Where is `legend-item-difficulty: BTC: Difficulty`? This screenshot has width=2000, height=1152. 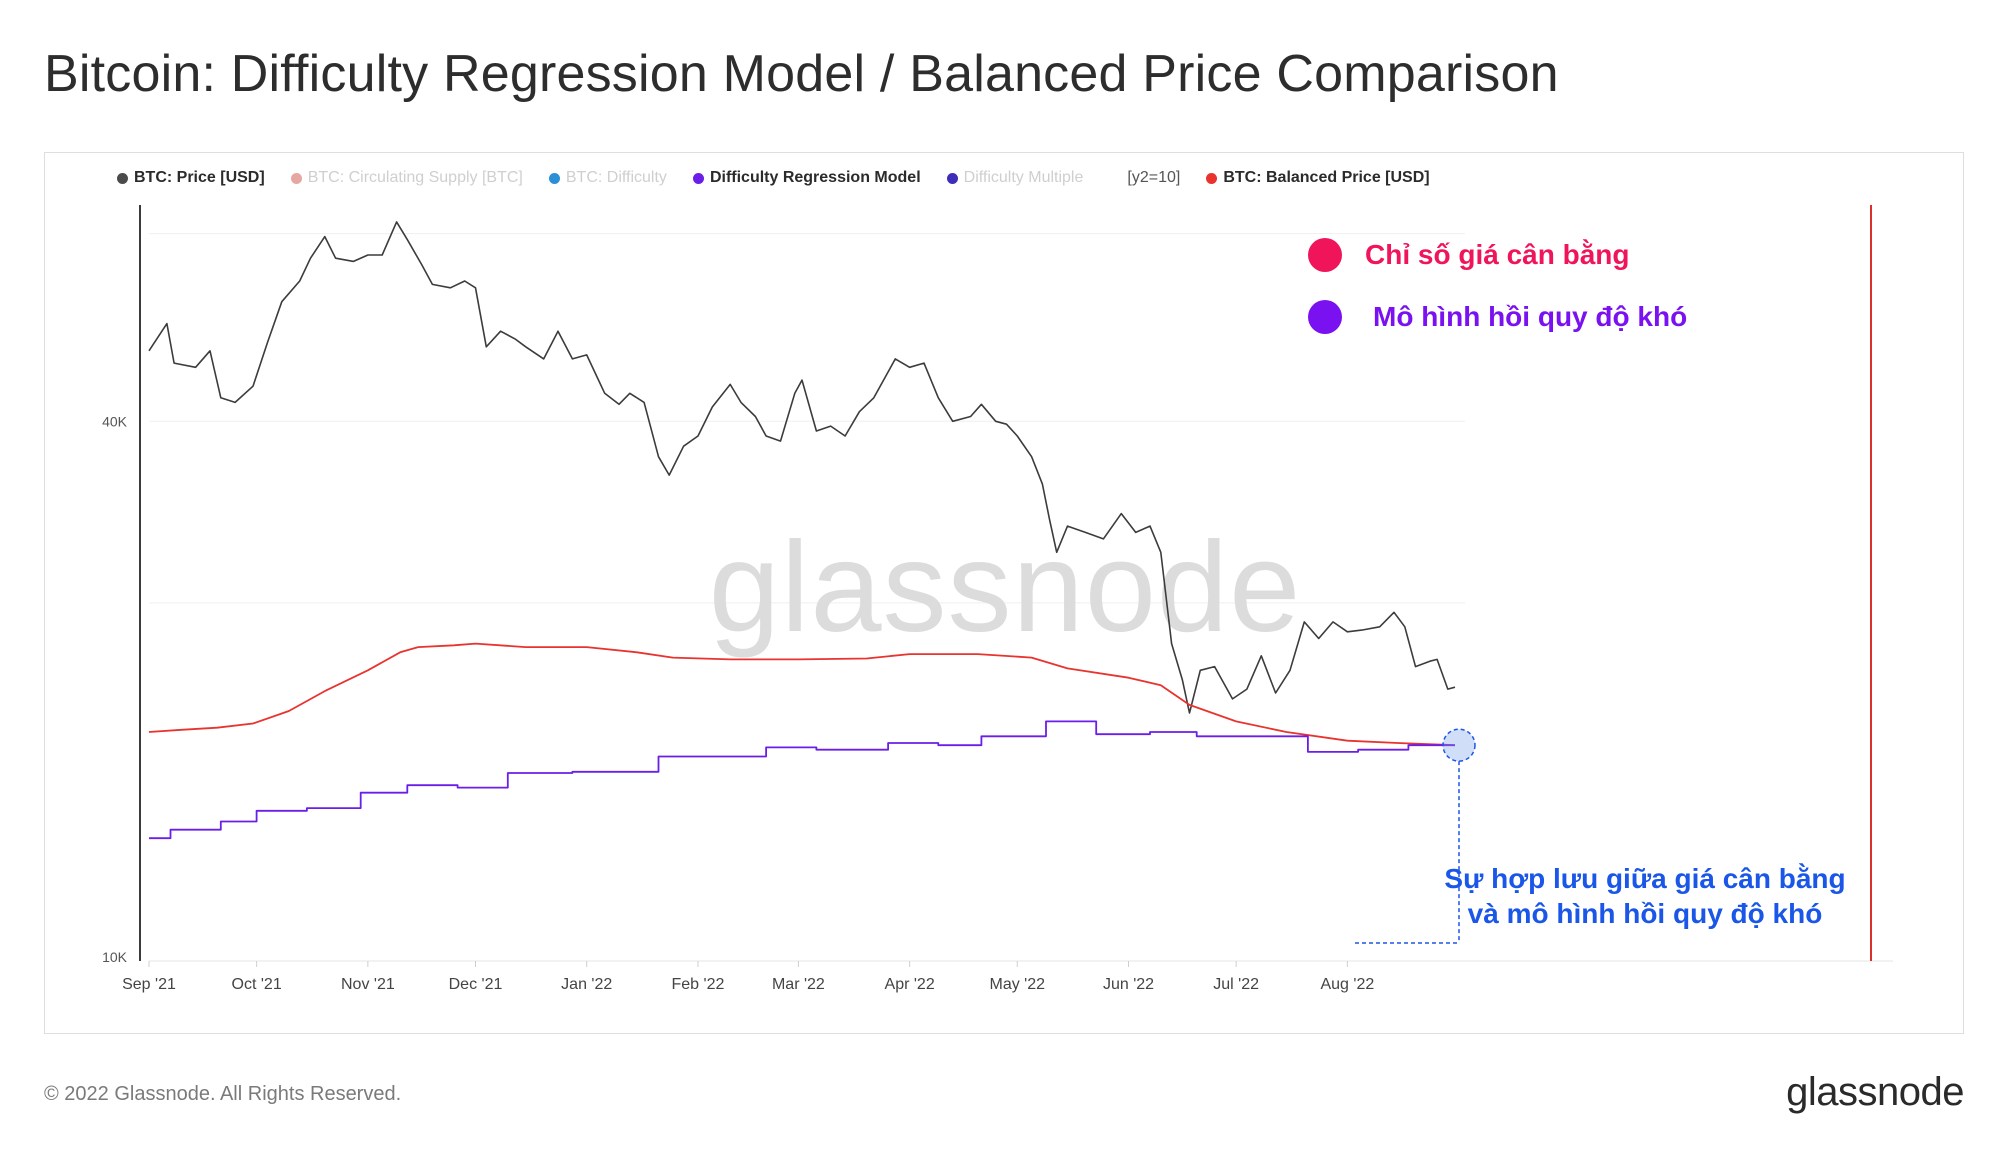 legend-item-difficulty: BTC: Difficulty is located at coordinates (607, 178).